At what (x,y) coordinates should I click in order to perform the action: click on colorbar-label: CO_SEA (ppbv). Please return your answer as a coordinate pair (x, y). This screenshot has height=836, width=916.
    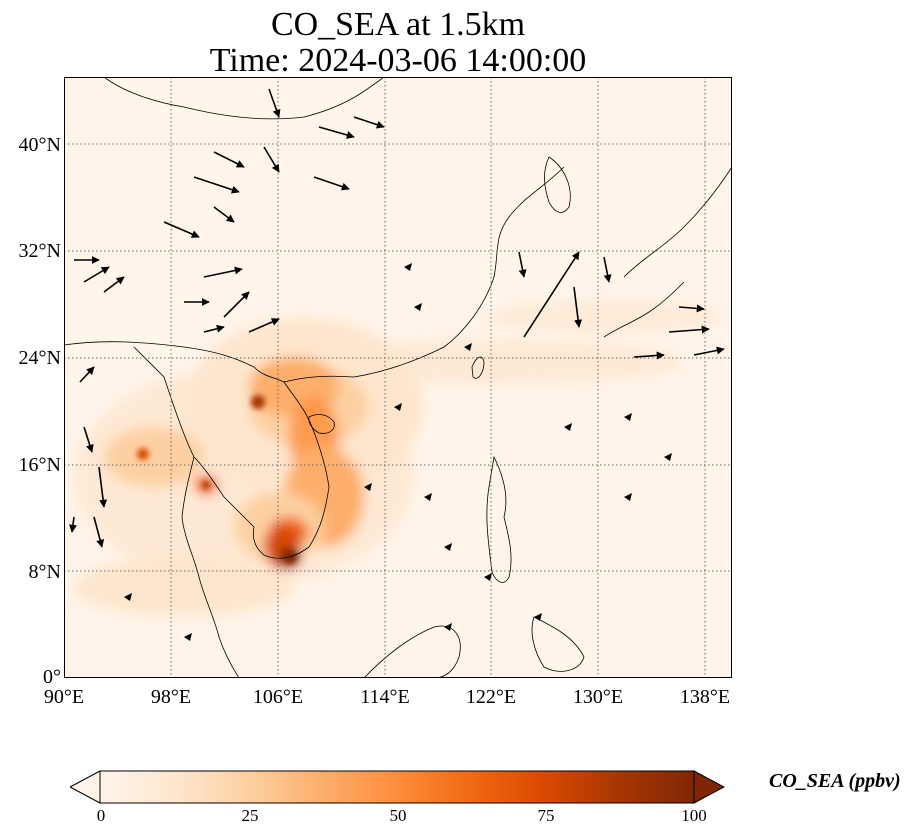
    Looking at the image, I should click on (835, 781).